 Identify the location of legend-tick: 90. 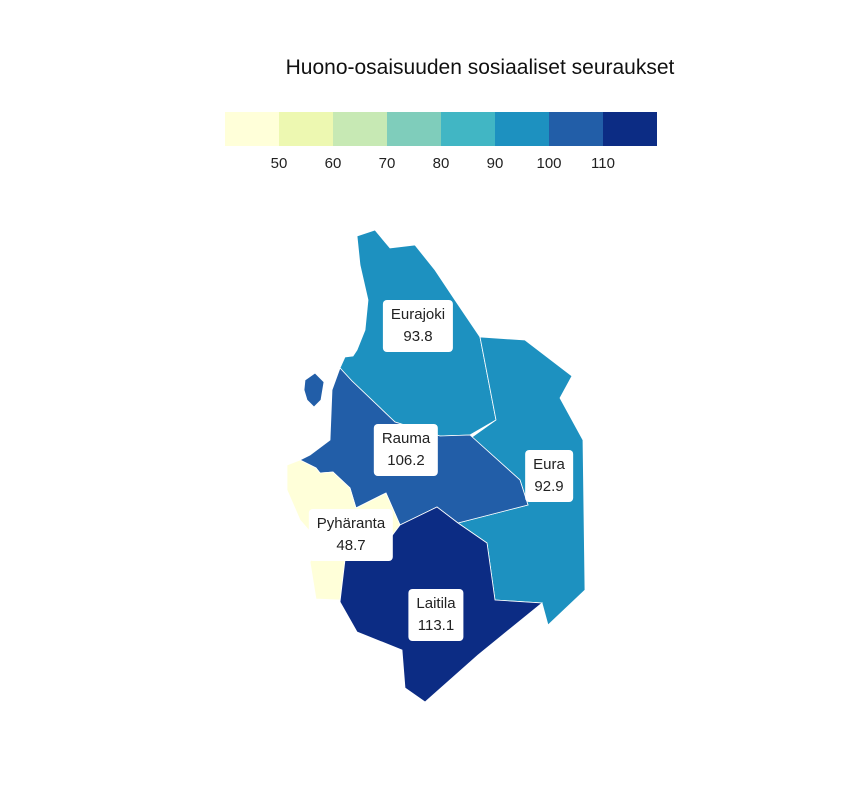
(495, 163).